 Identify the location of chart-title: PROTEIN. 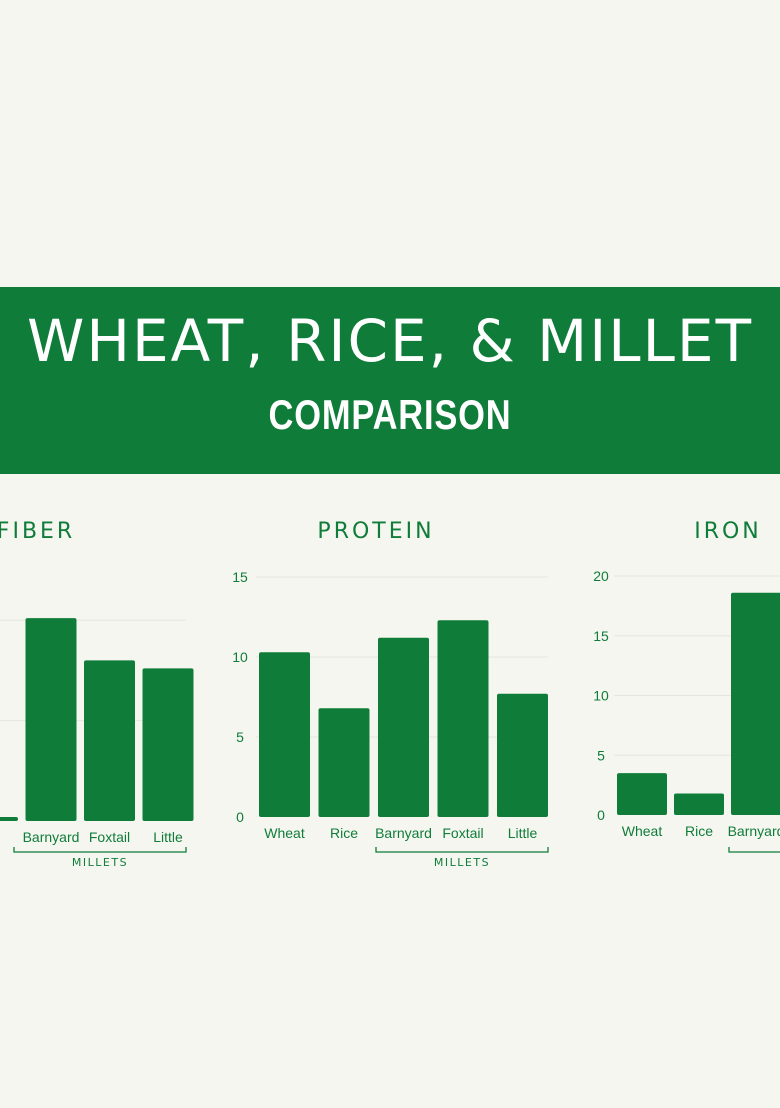
(375, 531).